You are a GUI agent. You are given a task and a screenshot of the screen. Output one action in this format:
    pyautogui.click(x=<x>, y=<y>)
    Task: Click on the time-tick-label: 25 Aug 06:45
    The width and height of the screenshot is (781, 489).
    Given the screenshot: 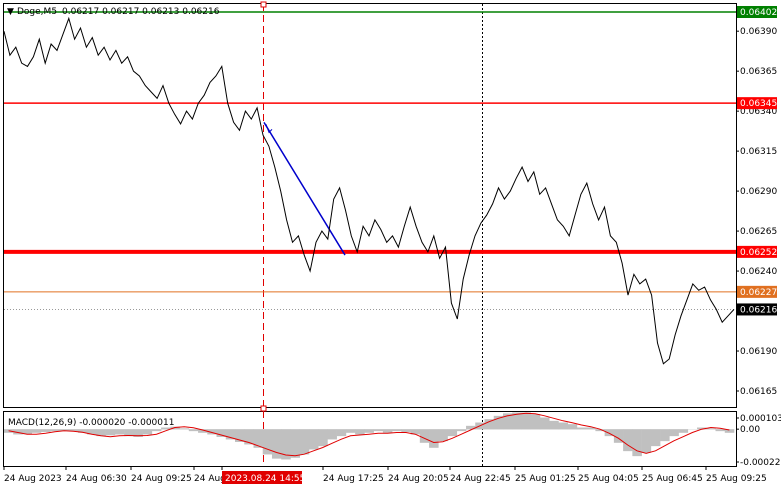 What is the action you would take?
    pyautogui.click(x=672, y=479)
    